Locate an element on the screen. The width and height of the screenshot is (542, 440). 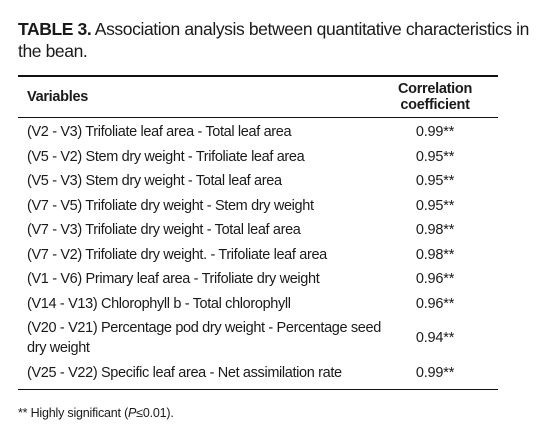
row-coefficient: 0.94** is located at coordinates (435, 338).